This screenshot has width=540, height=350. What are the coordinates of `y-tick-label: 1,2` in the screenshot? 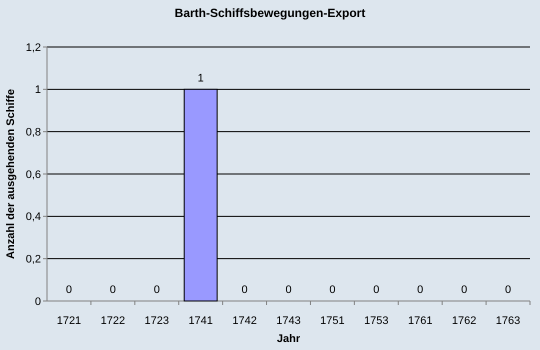 It's located at (33, 48).